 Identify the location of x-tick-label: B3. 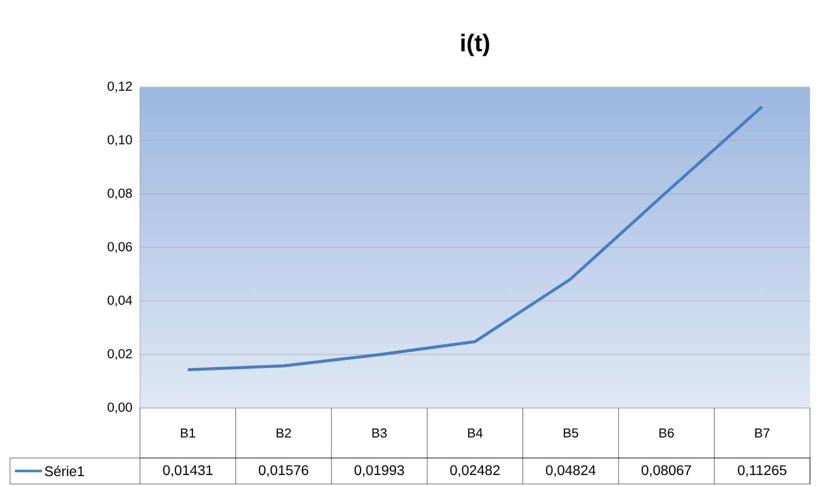
(379, 433).